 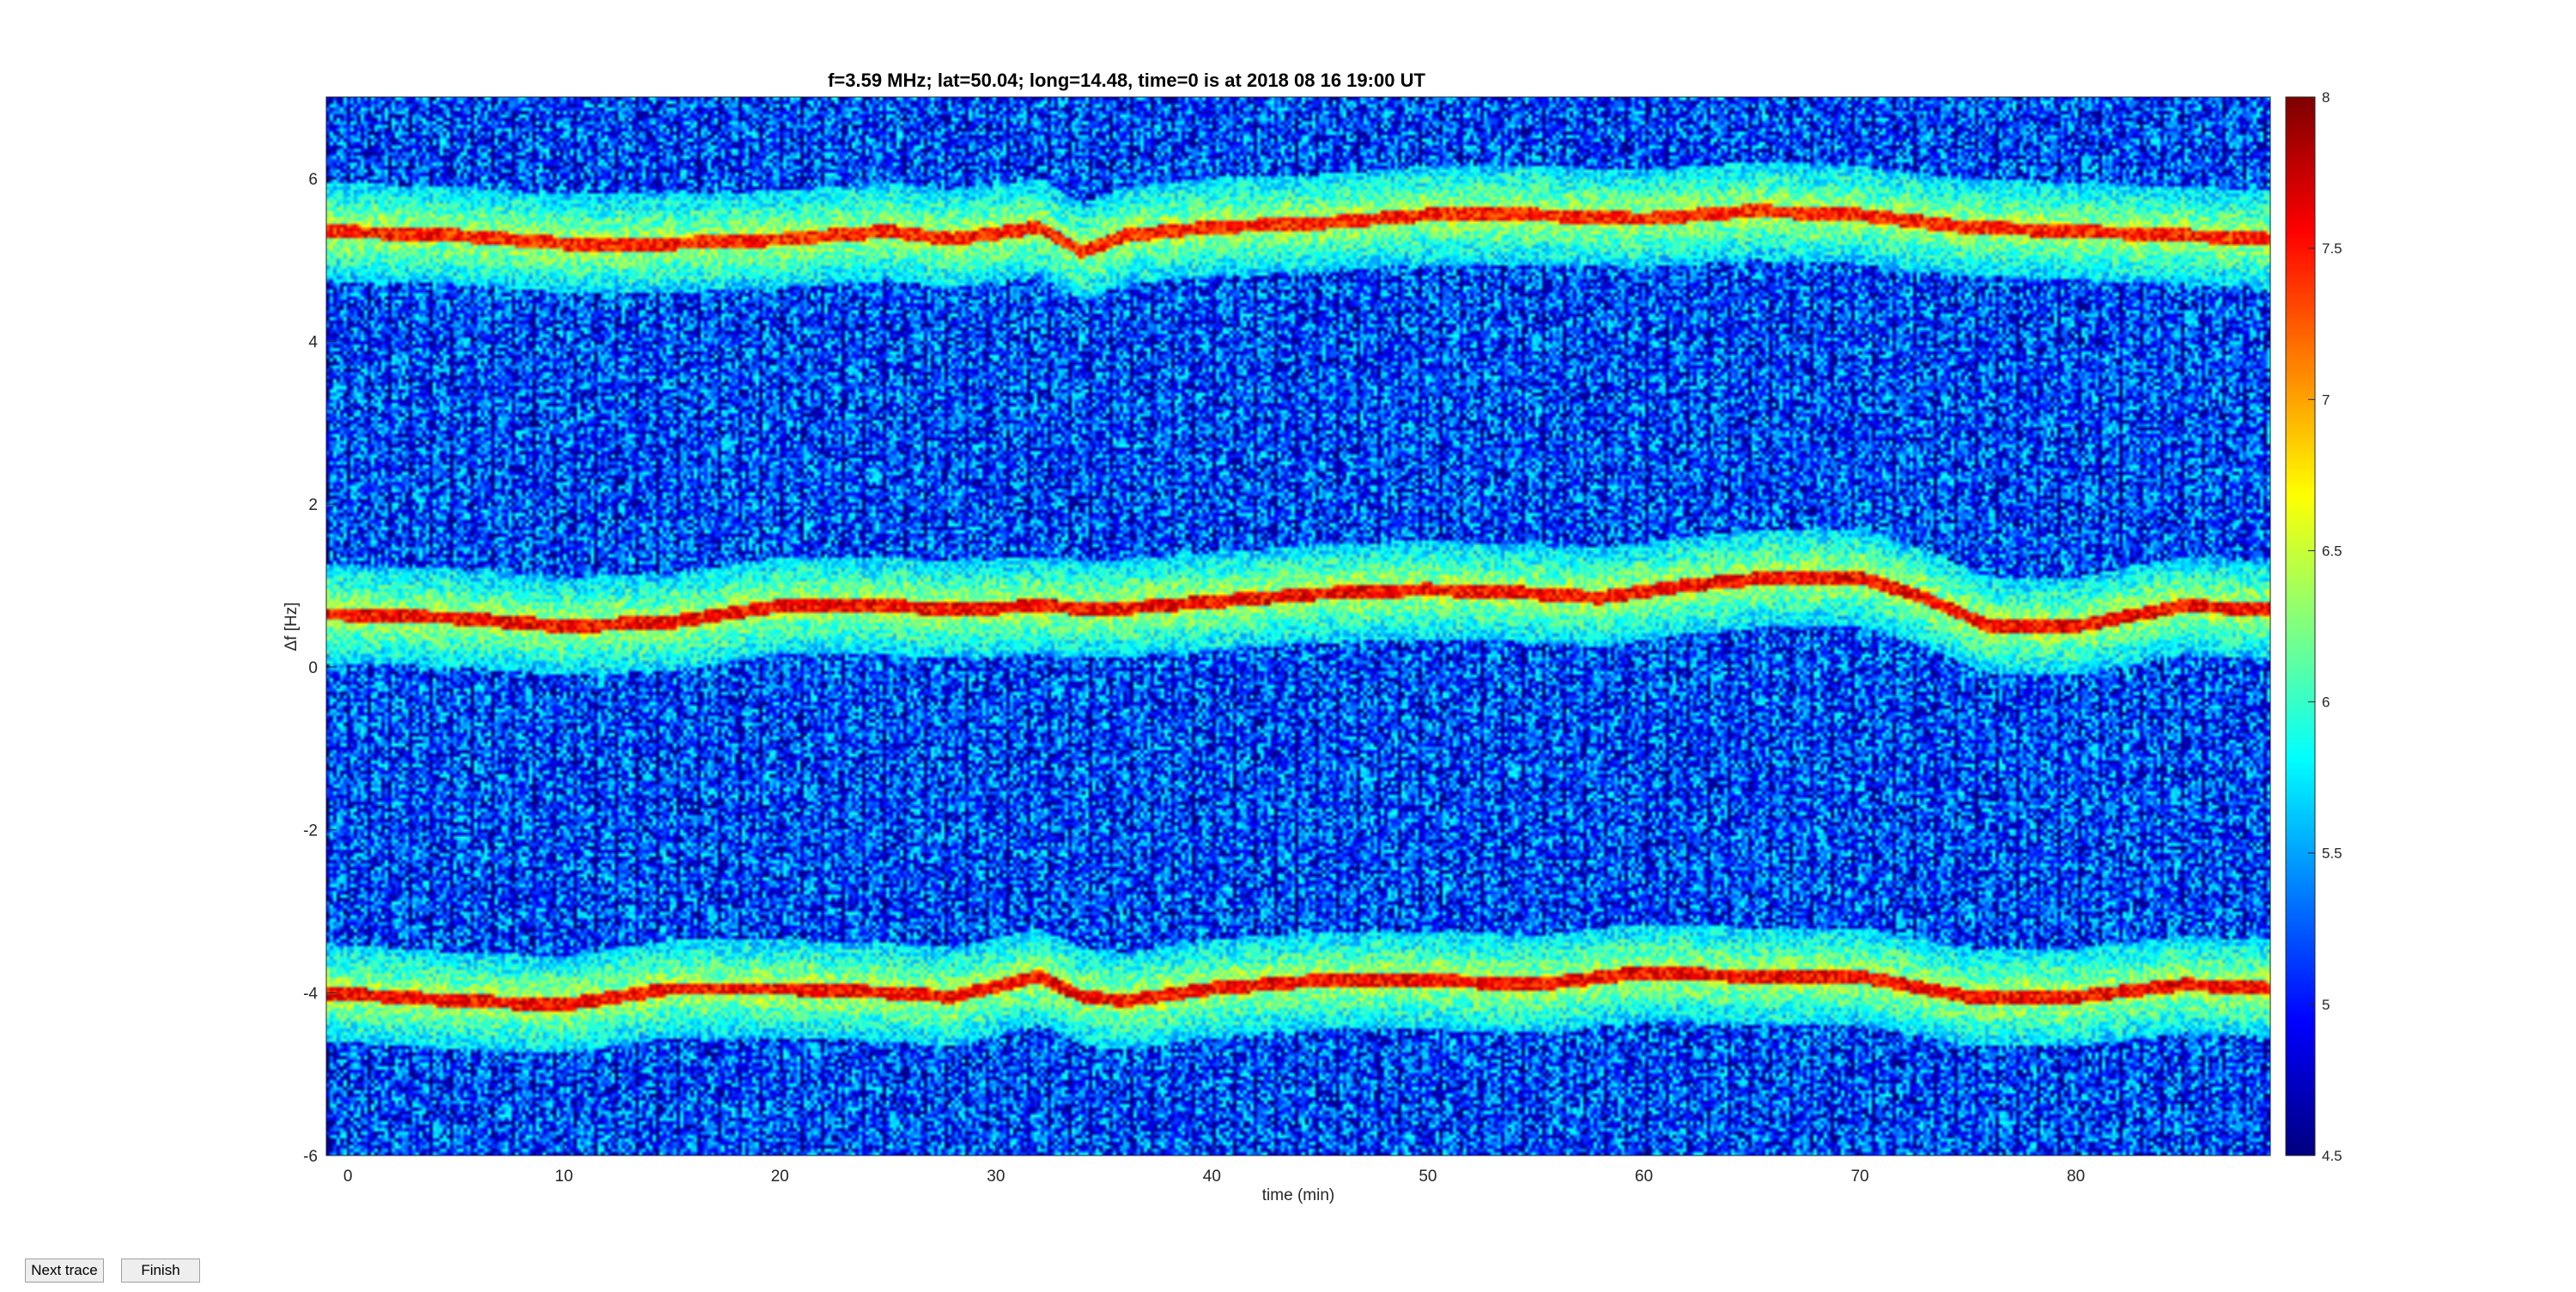 I want to click on x-tick-label: 30, so click(x=996, y=1177).